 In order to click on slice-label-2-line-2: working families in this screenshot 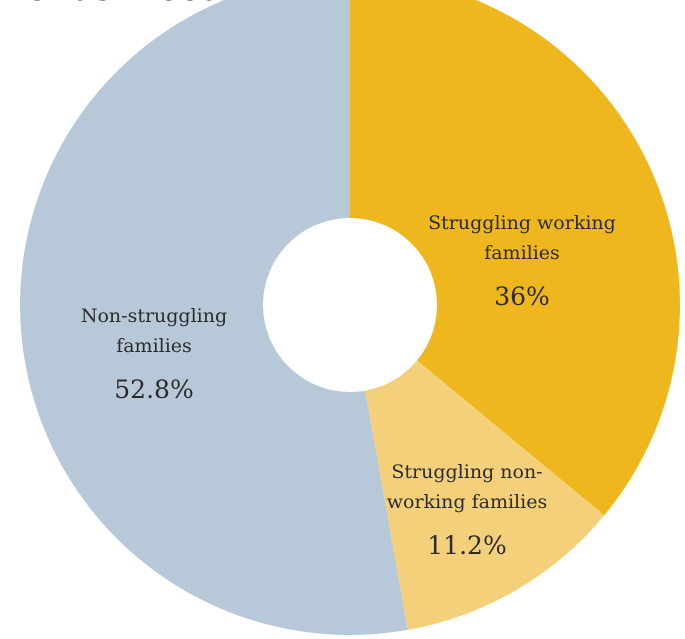, I will do `click(467, 502)`.